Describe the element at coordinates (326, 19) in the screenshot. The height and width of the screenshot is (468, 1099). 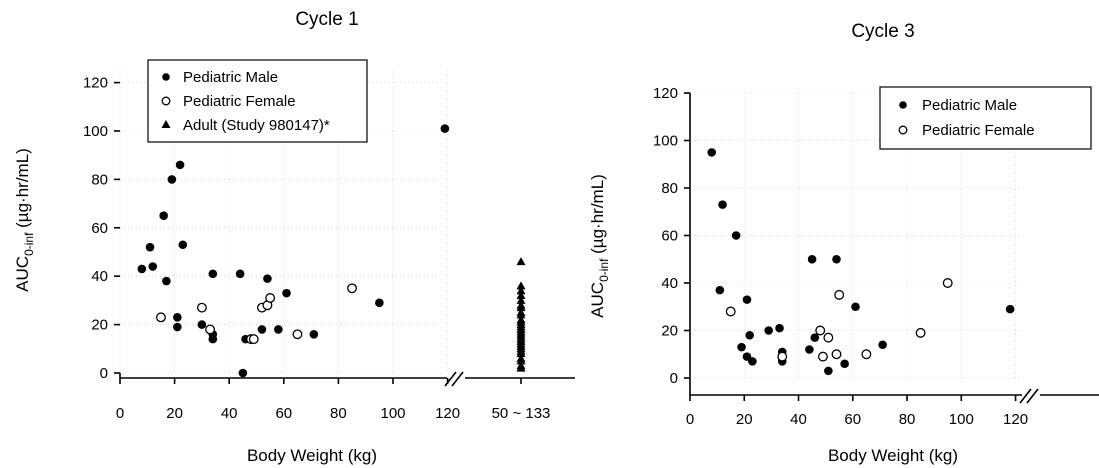
I see `chart-title: Cycle 1` at that location.